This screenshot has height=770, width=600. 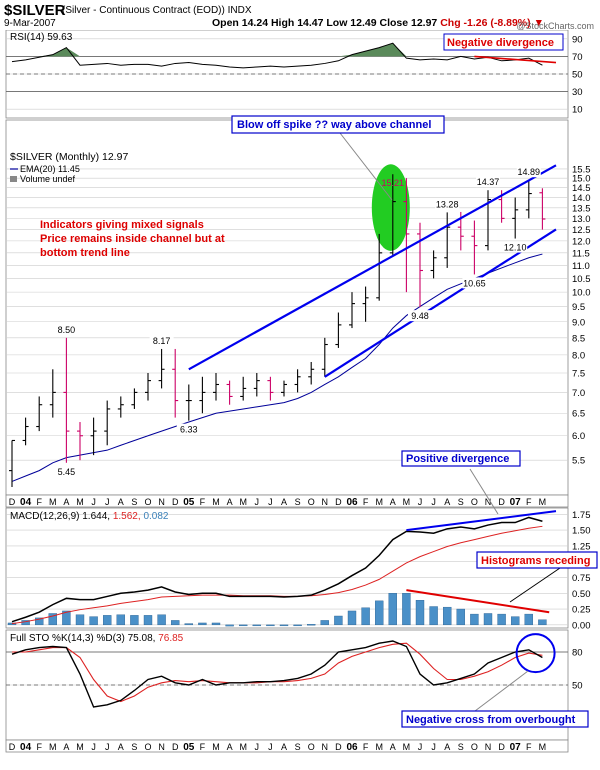 I want to click on price-tick-label: 5.5, so click(x=578, y=461).